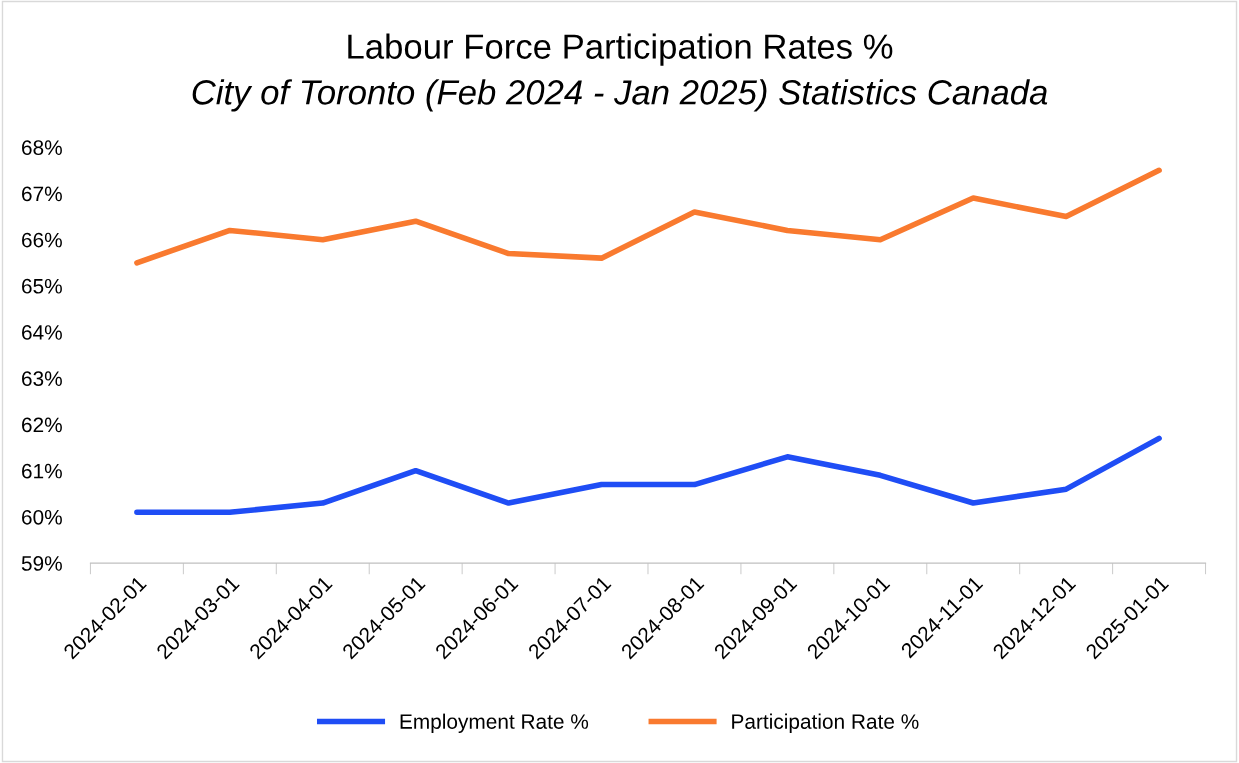 This screenshot has width=1239, height=763. What do you see at coordinates (42, 148) in the screenshot?
I see `y-tick-label: 68%` at bounding box center [42, 148].